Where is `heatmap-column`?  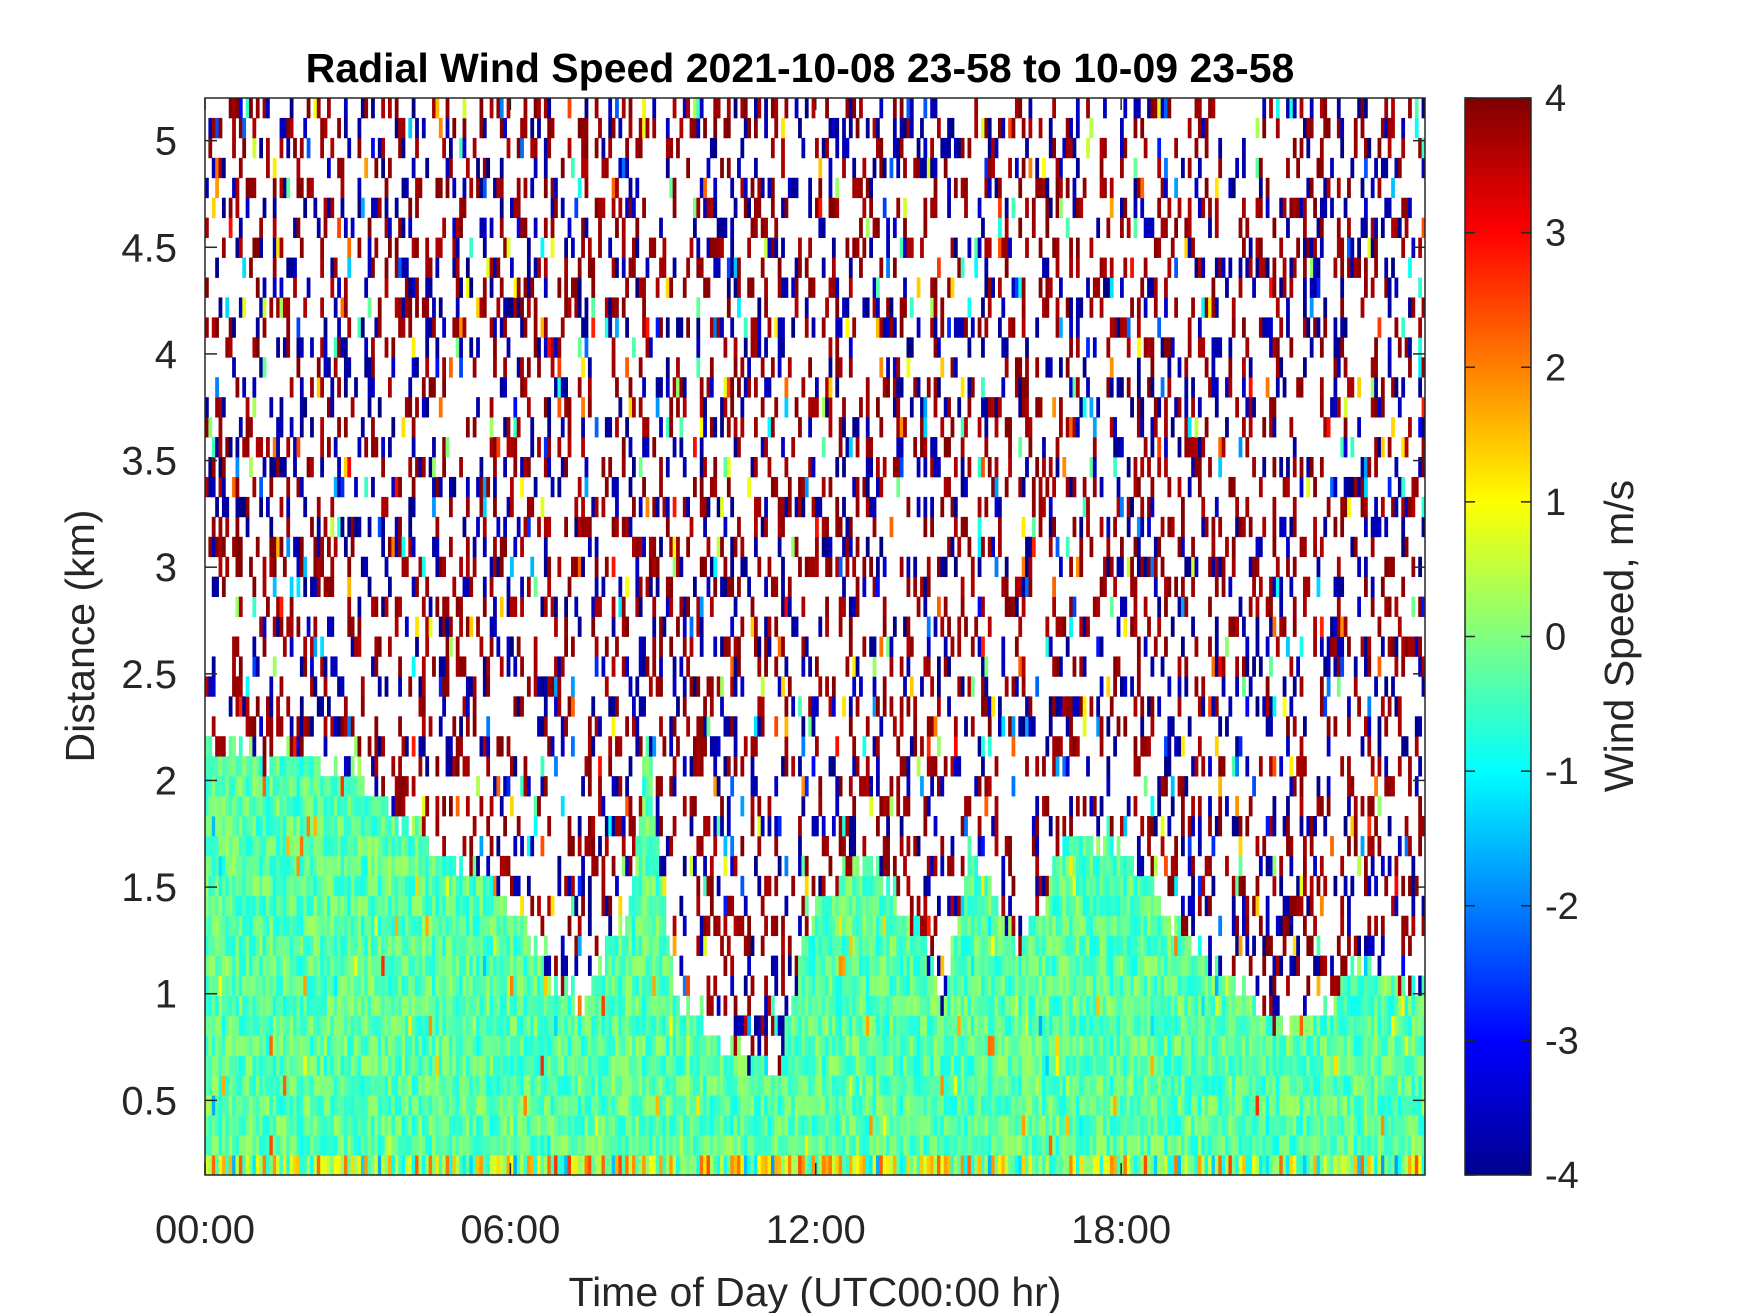 heatmap-column is located at coordinates (396, 637).